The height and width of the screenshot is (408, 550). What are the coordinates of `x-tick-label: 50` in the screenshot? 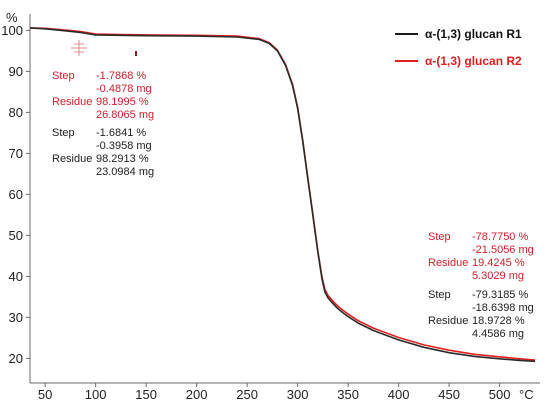 It's located at (45, 394).